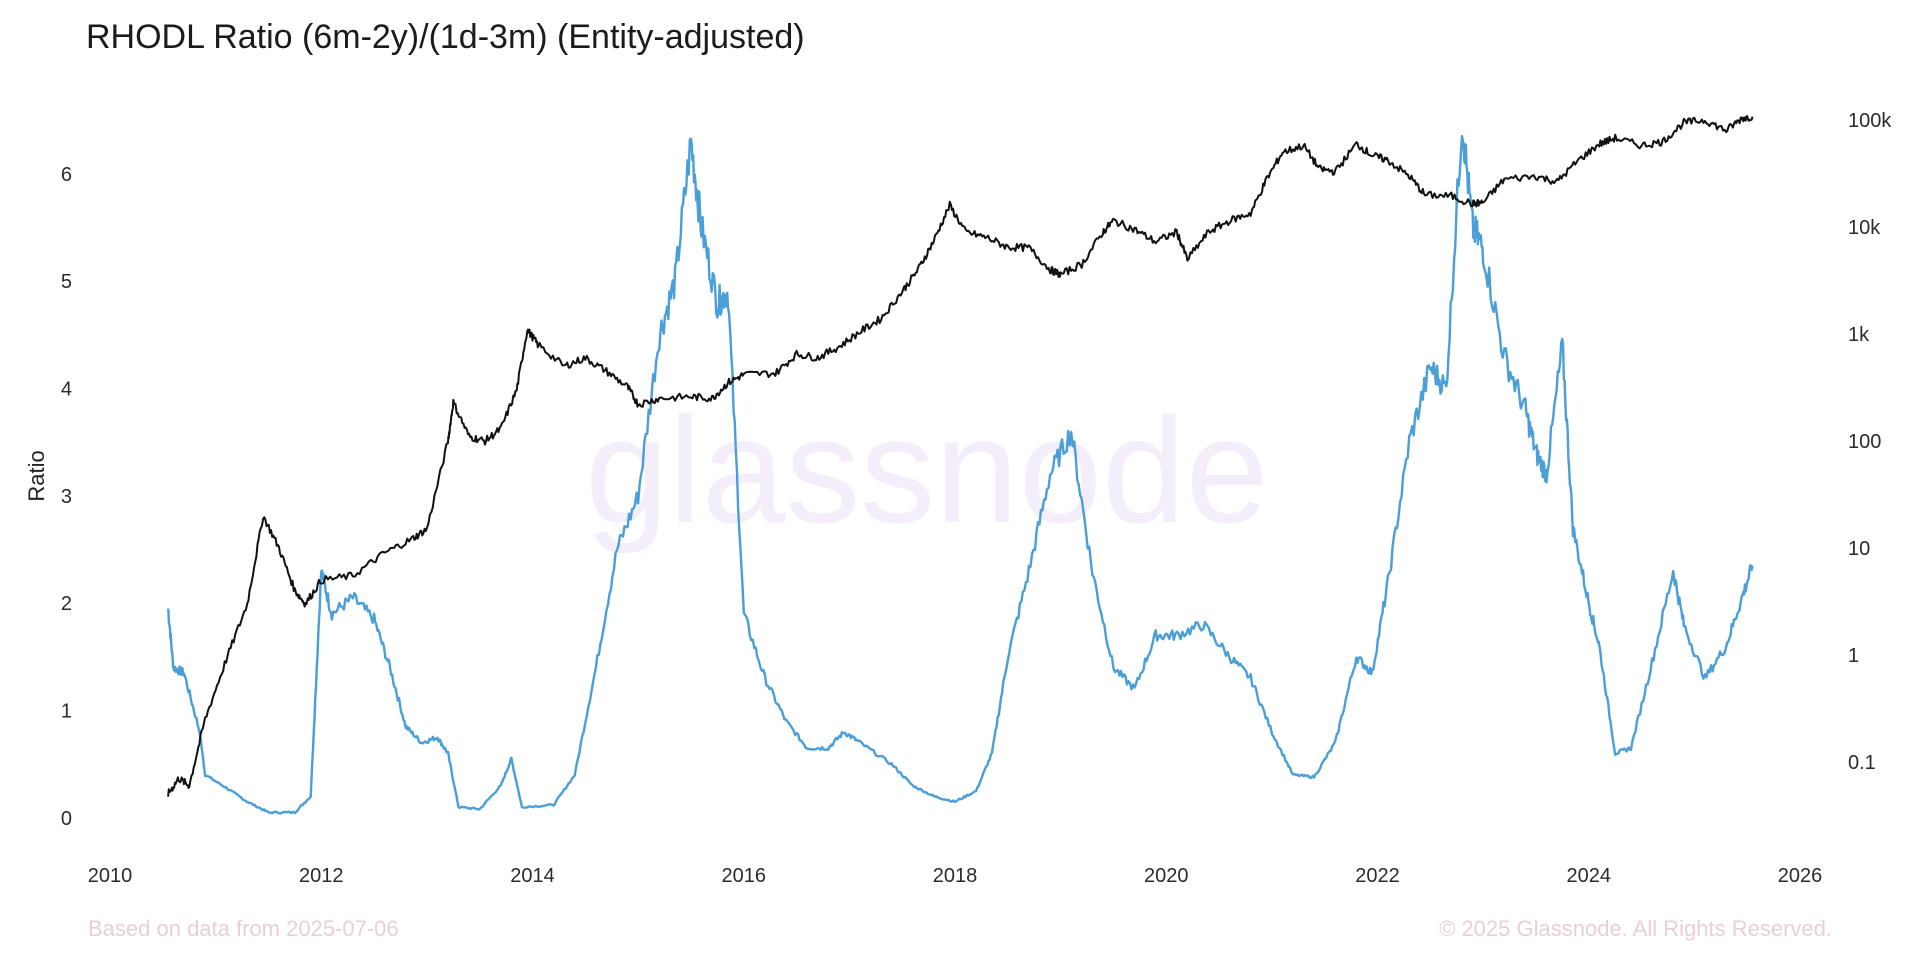 The image size is (1920, 960). What do you see at coordinates (744, 876) in the screenshot?
I see `x-tick-label: 2016` at bounding box center [744, 876].